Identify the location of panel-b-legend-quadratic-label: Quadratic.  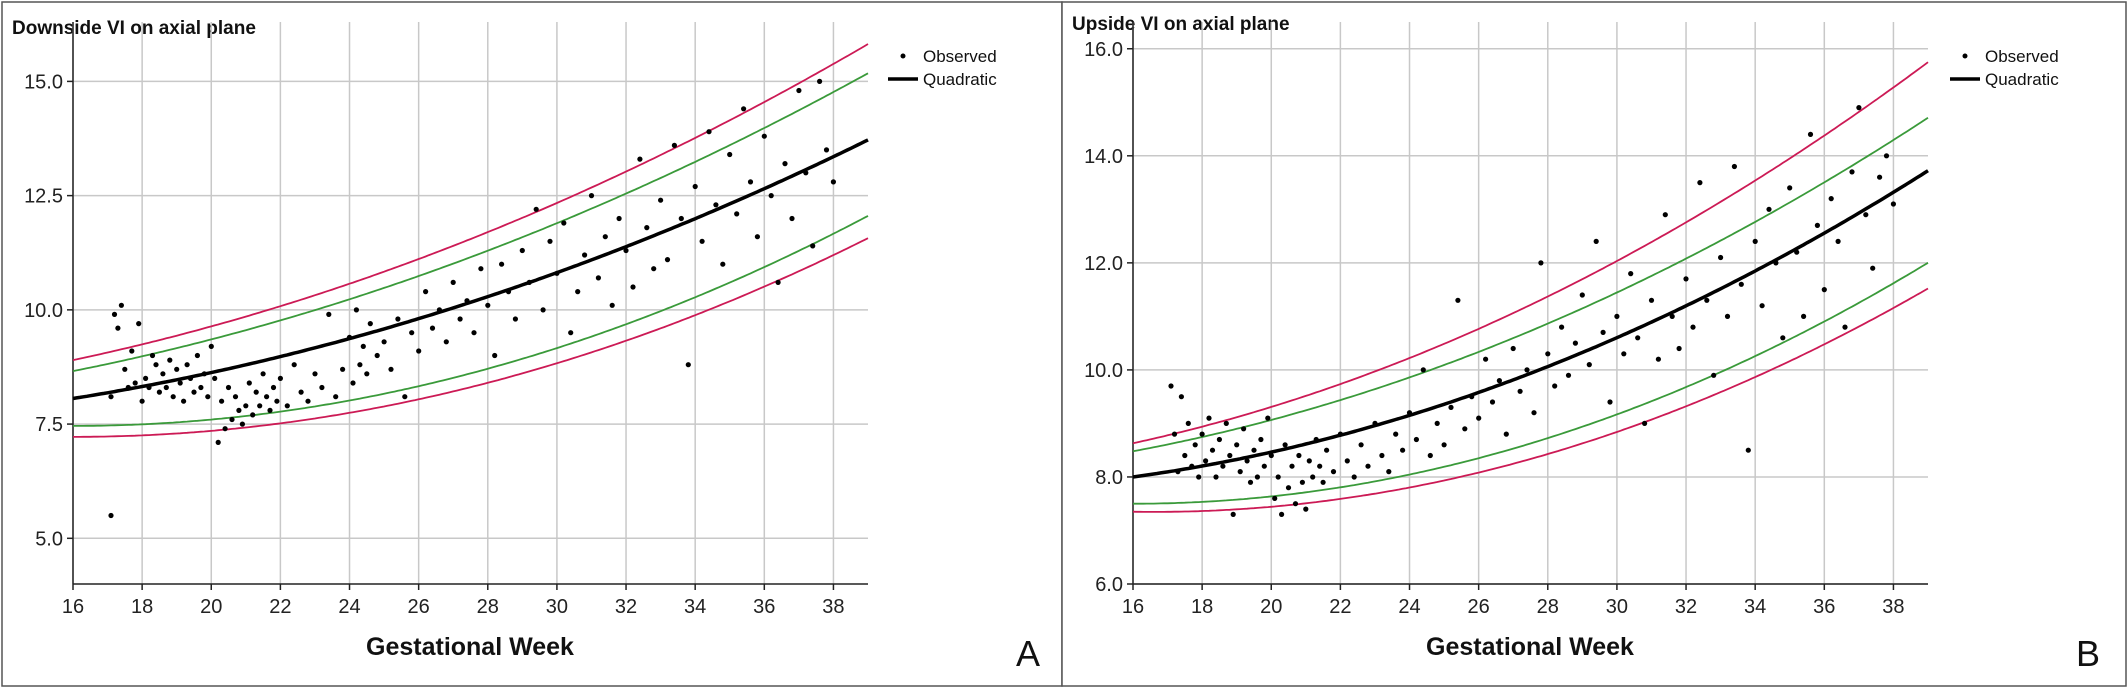
(2022, 79).